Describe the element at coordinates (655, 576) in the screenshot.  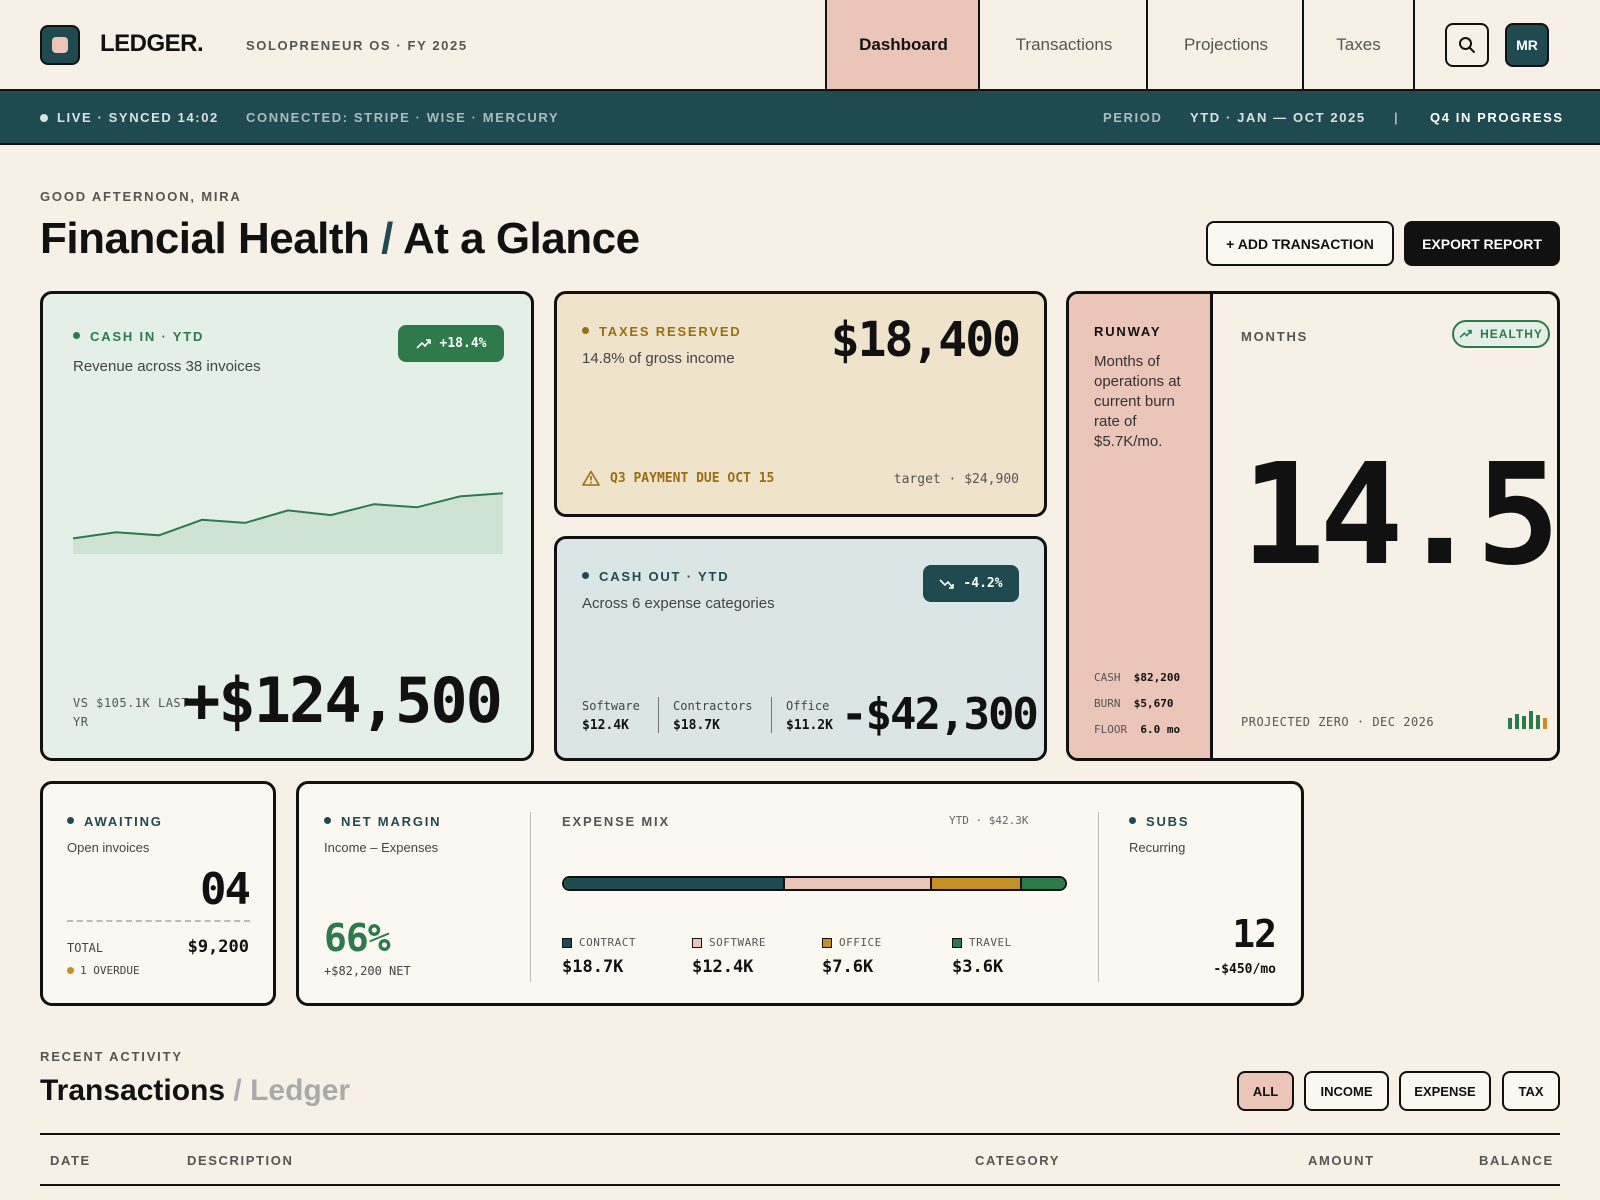
I see `cash-out-label: CASH OUT · YTD` at that location.